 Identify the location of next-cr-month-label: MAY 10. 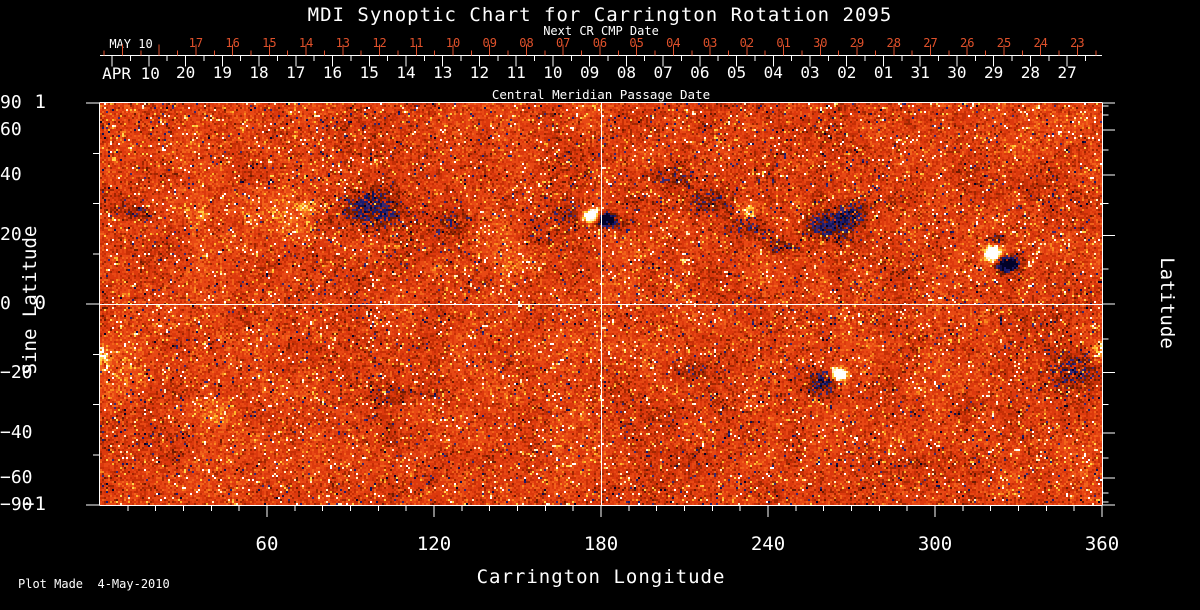
(131, 44).